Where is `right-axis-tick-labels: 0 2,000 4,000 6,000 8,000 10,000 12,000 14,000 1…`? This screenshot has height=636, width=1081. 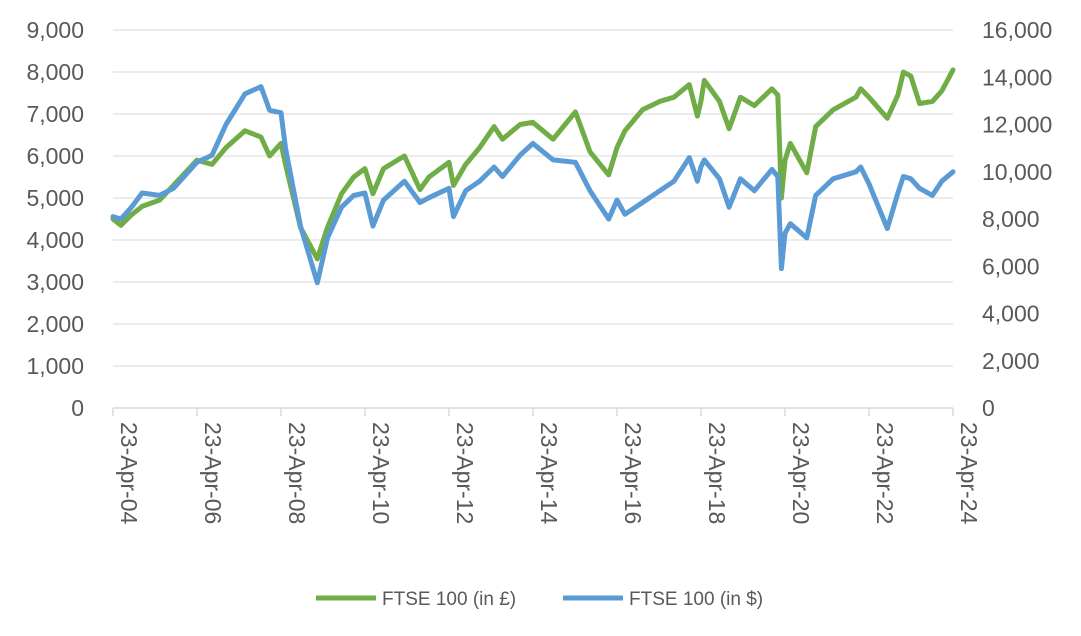
right-axis-tick-labels: 0 2,000 4,000 6,000 8,000 10,000 12,000 14,000 1… is located at coordinates (1017, 219).